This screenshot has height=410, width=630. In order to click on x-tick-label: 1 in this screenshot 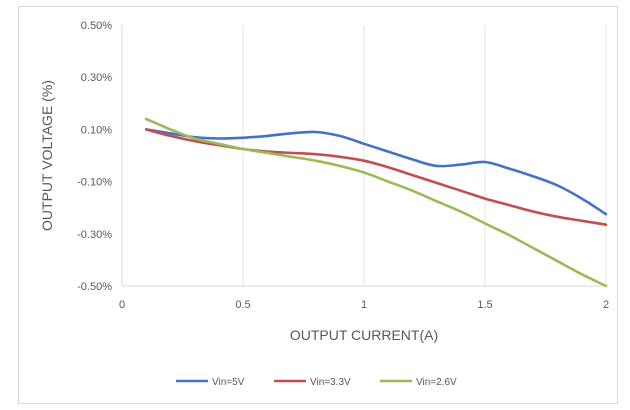, I will do `click(364, 305)`.